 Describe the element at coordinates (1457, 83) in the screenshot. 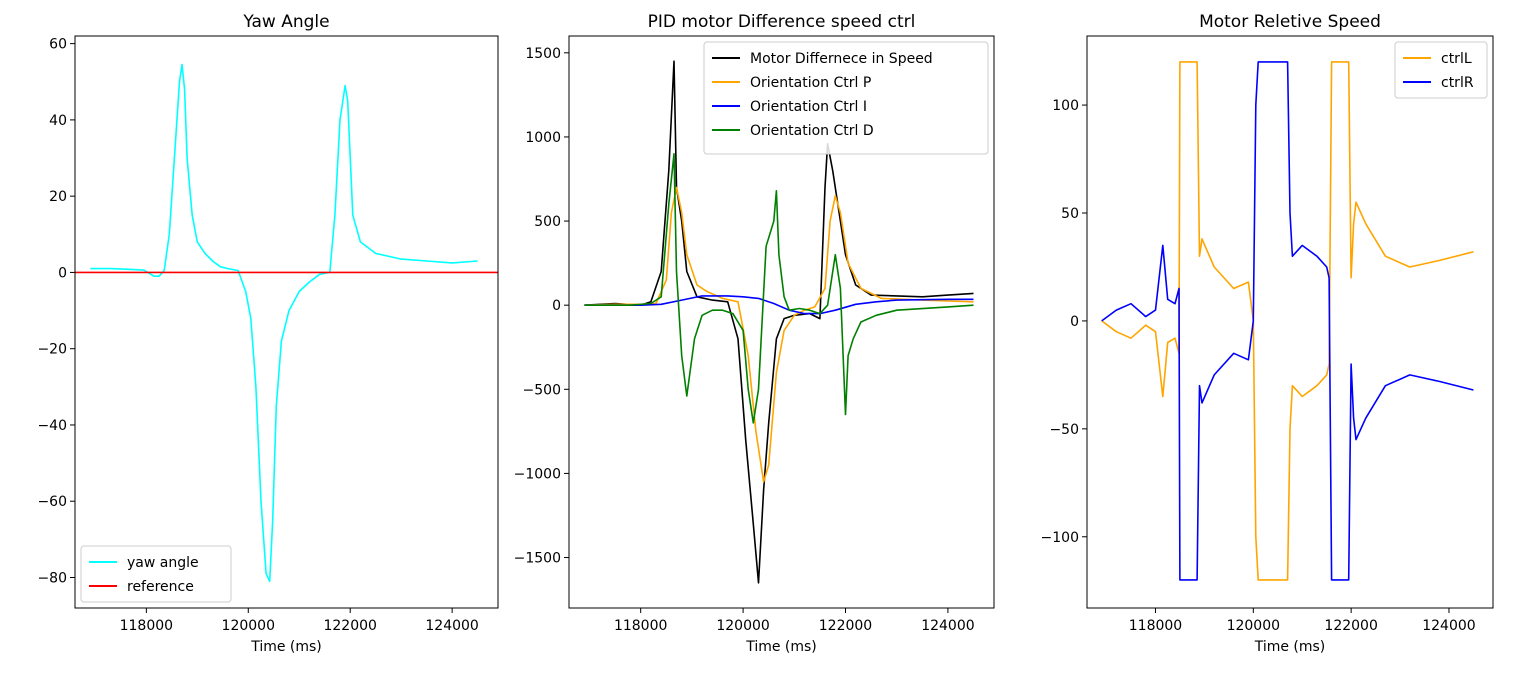

I see `legend-label: ctrlR` at that location.